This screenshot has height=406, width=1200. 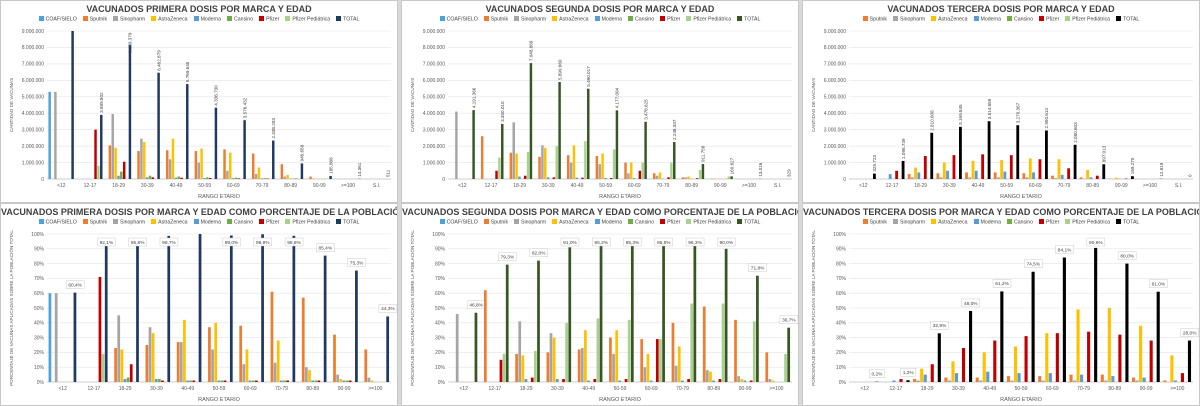 What do you see at coordinates (98, 172) in the screenshot?
I see `bar-pfizer-pedi-trica` at bounding box center [98, 172].